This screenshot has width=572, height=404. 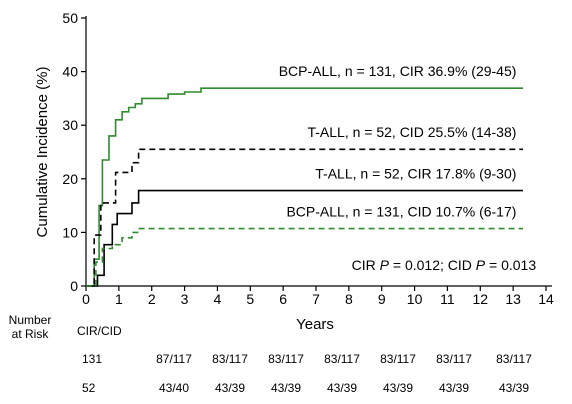 I want to click on y-tick-label-50: 50, so click(x=70, y=18).